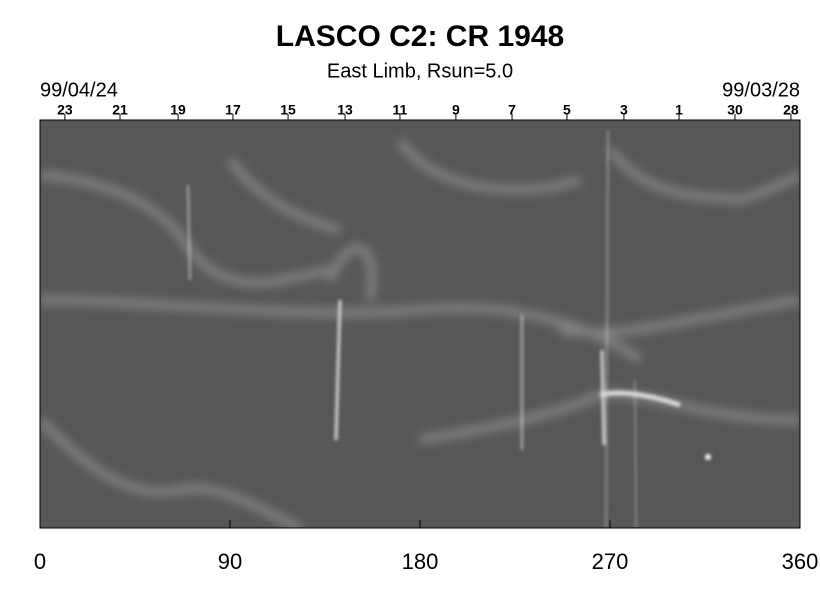 This screenshot has width=820, height=605. What do you see at coordinates (79, 90) in the screenshot?
I see `start-date: 99/04/24` at bounding box center [79, 90].